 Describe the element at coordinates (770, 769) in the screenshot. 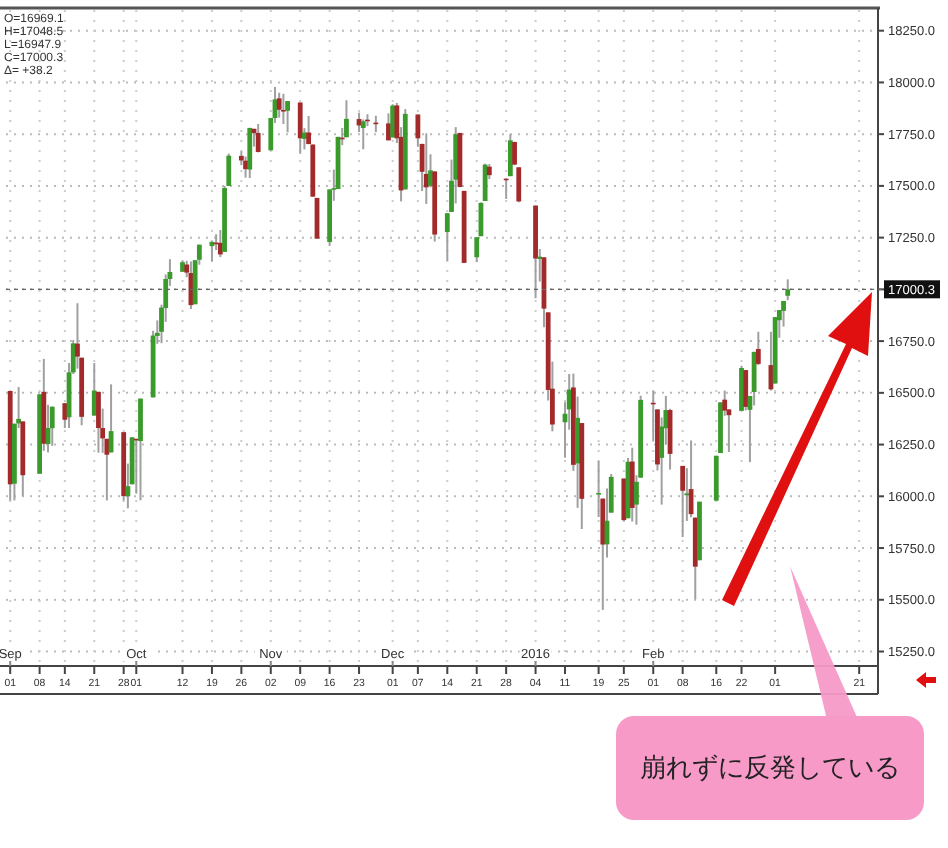

I see `text: 崩れずに反発している` at that location.